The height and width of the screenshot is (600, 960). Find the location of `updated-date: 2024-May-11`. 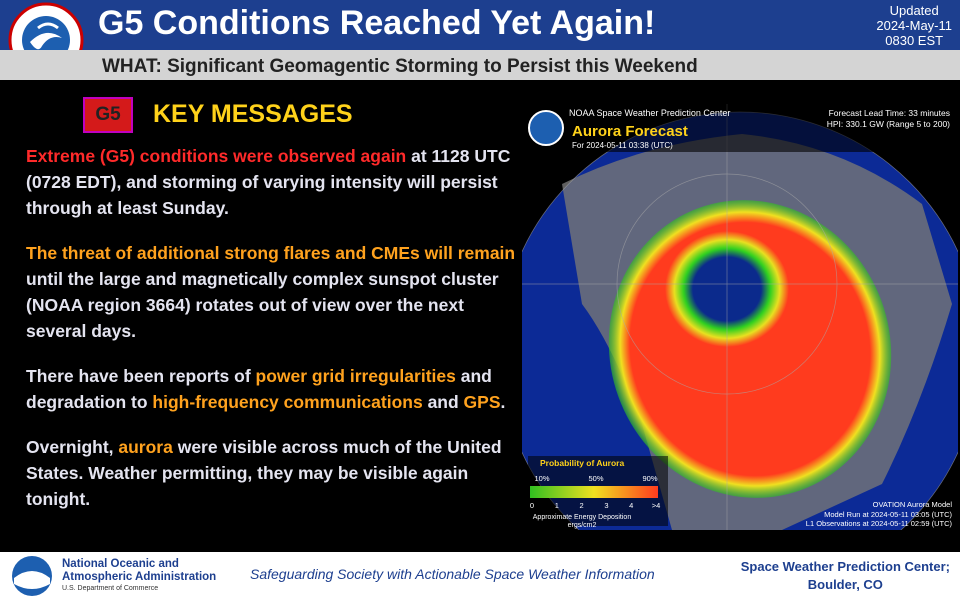

updated-date: 2024-May-11 is located at coordinates (914, 25).